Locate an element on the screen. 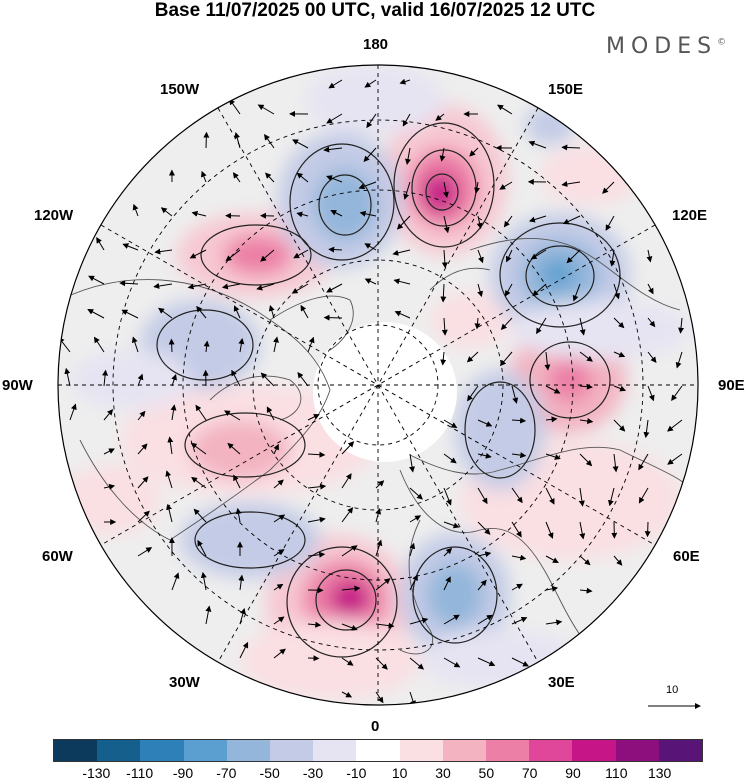 Image resolution: width=750 pixels, height=783 pixels. lon-label-30w: 30W is located at coordinates (184, 682).